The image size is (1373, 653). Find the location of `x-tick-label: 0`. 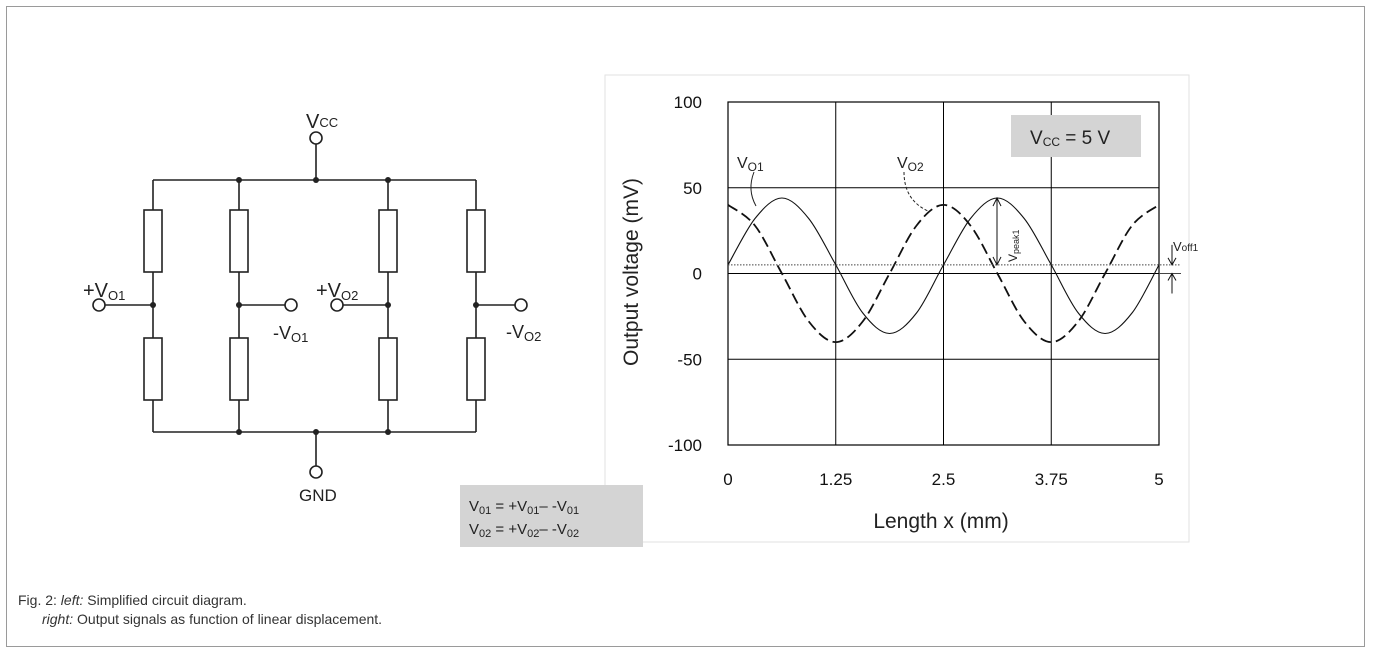

x-tick-label: 0 is located at coordinates (727, 479).